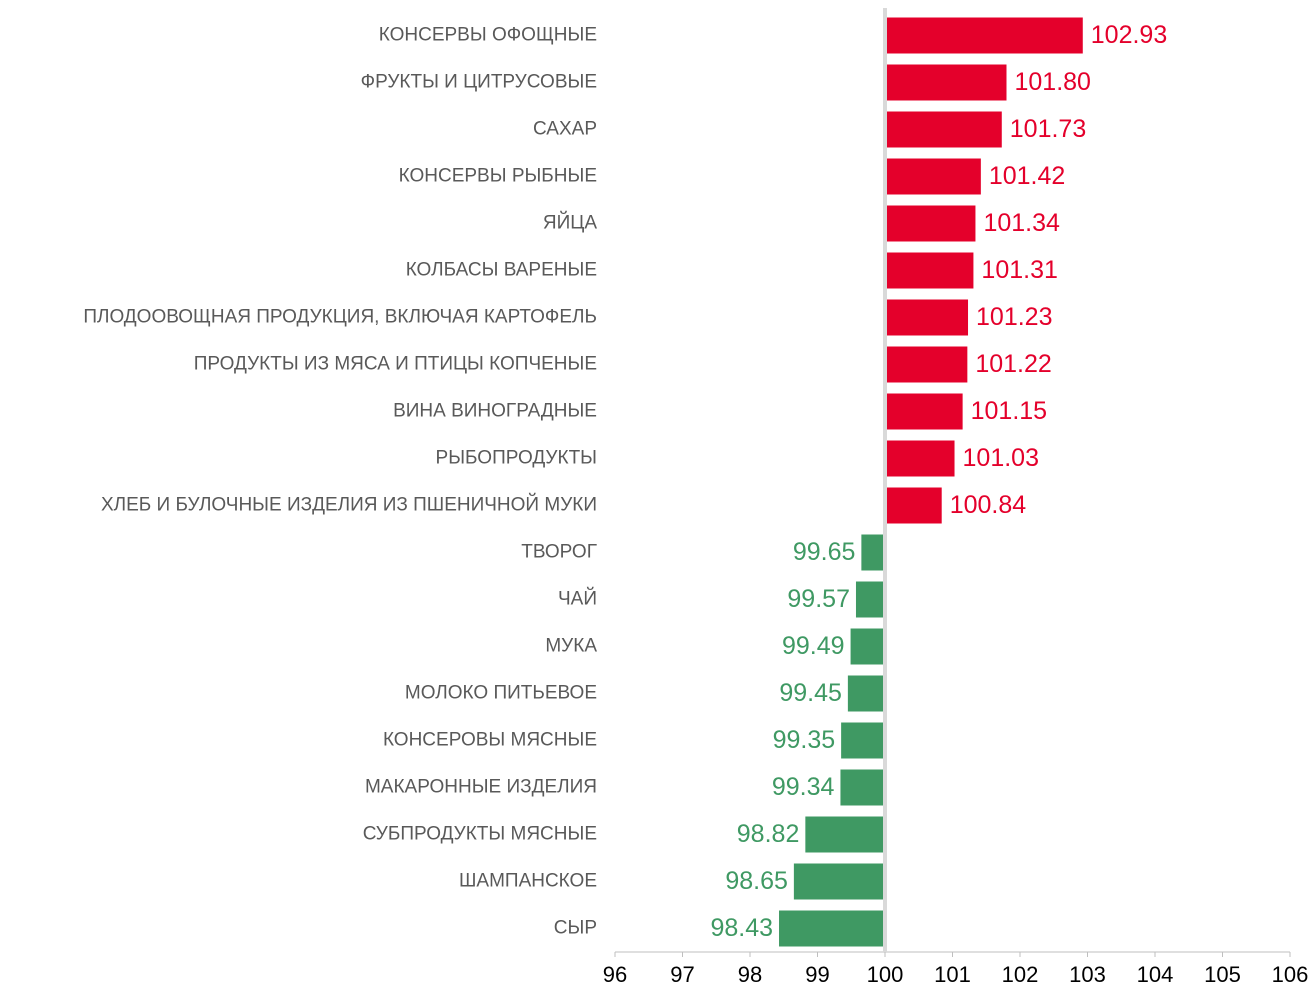  Describe the element at coordinates (395, 364) in the screenshot. I see `category-label: ПРОДУКТЫ ИЗ МЯСА И ПТИЦЫ КОПЧЕНЫЕ` at that location.